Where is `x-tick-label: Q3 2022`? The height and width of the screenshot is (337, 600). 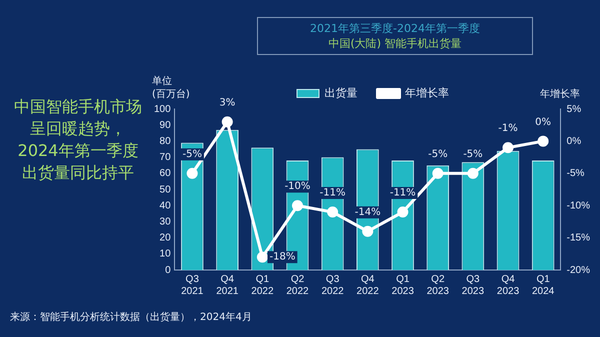
x-tick-label: Q3 2022 is located at coordinates (332, 285).